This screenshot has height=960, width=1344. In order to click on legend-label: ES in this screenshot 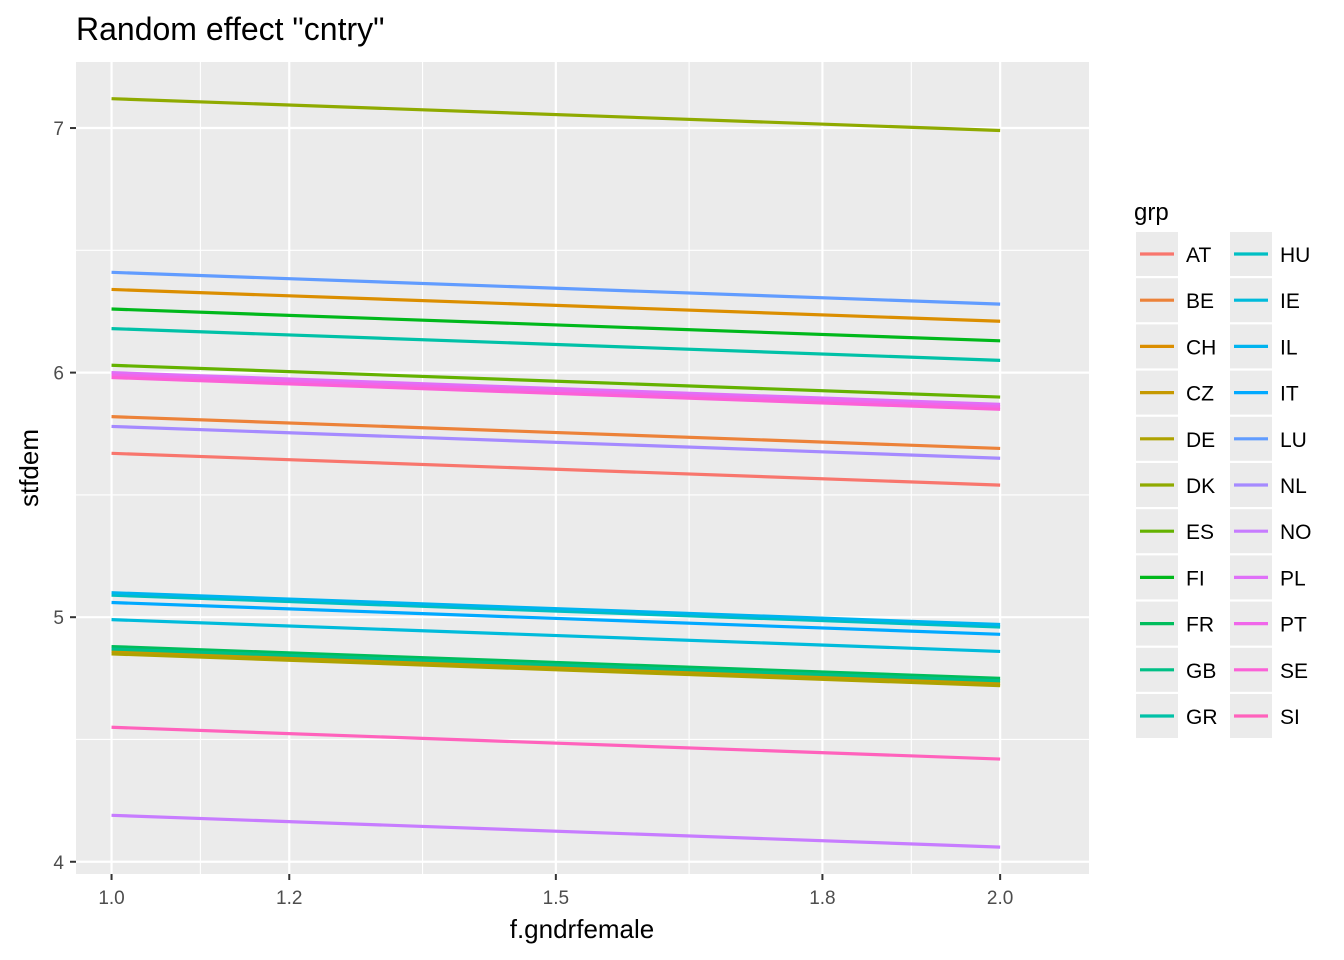, I will do `click(1200, 532)`.